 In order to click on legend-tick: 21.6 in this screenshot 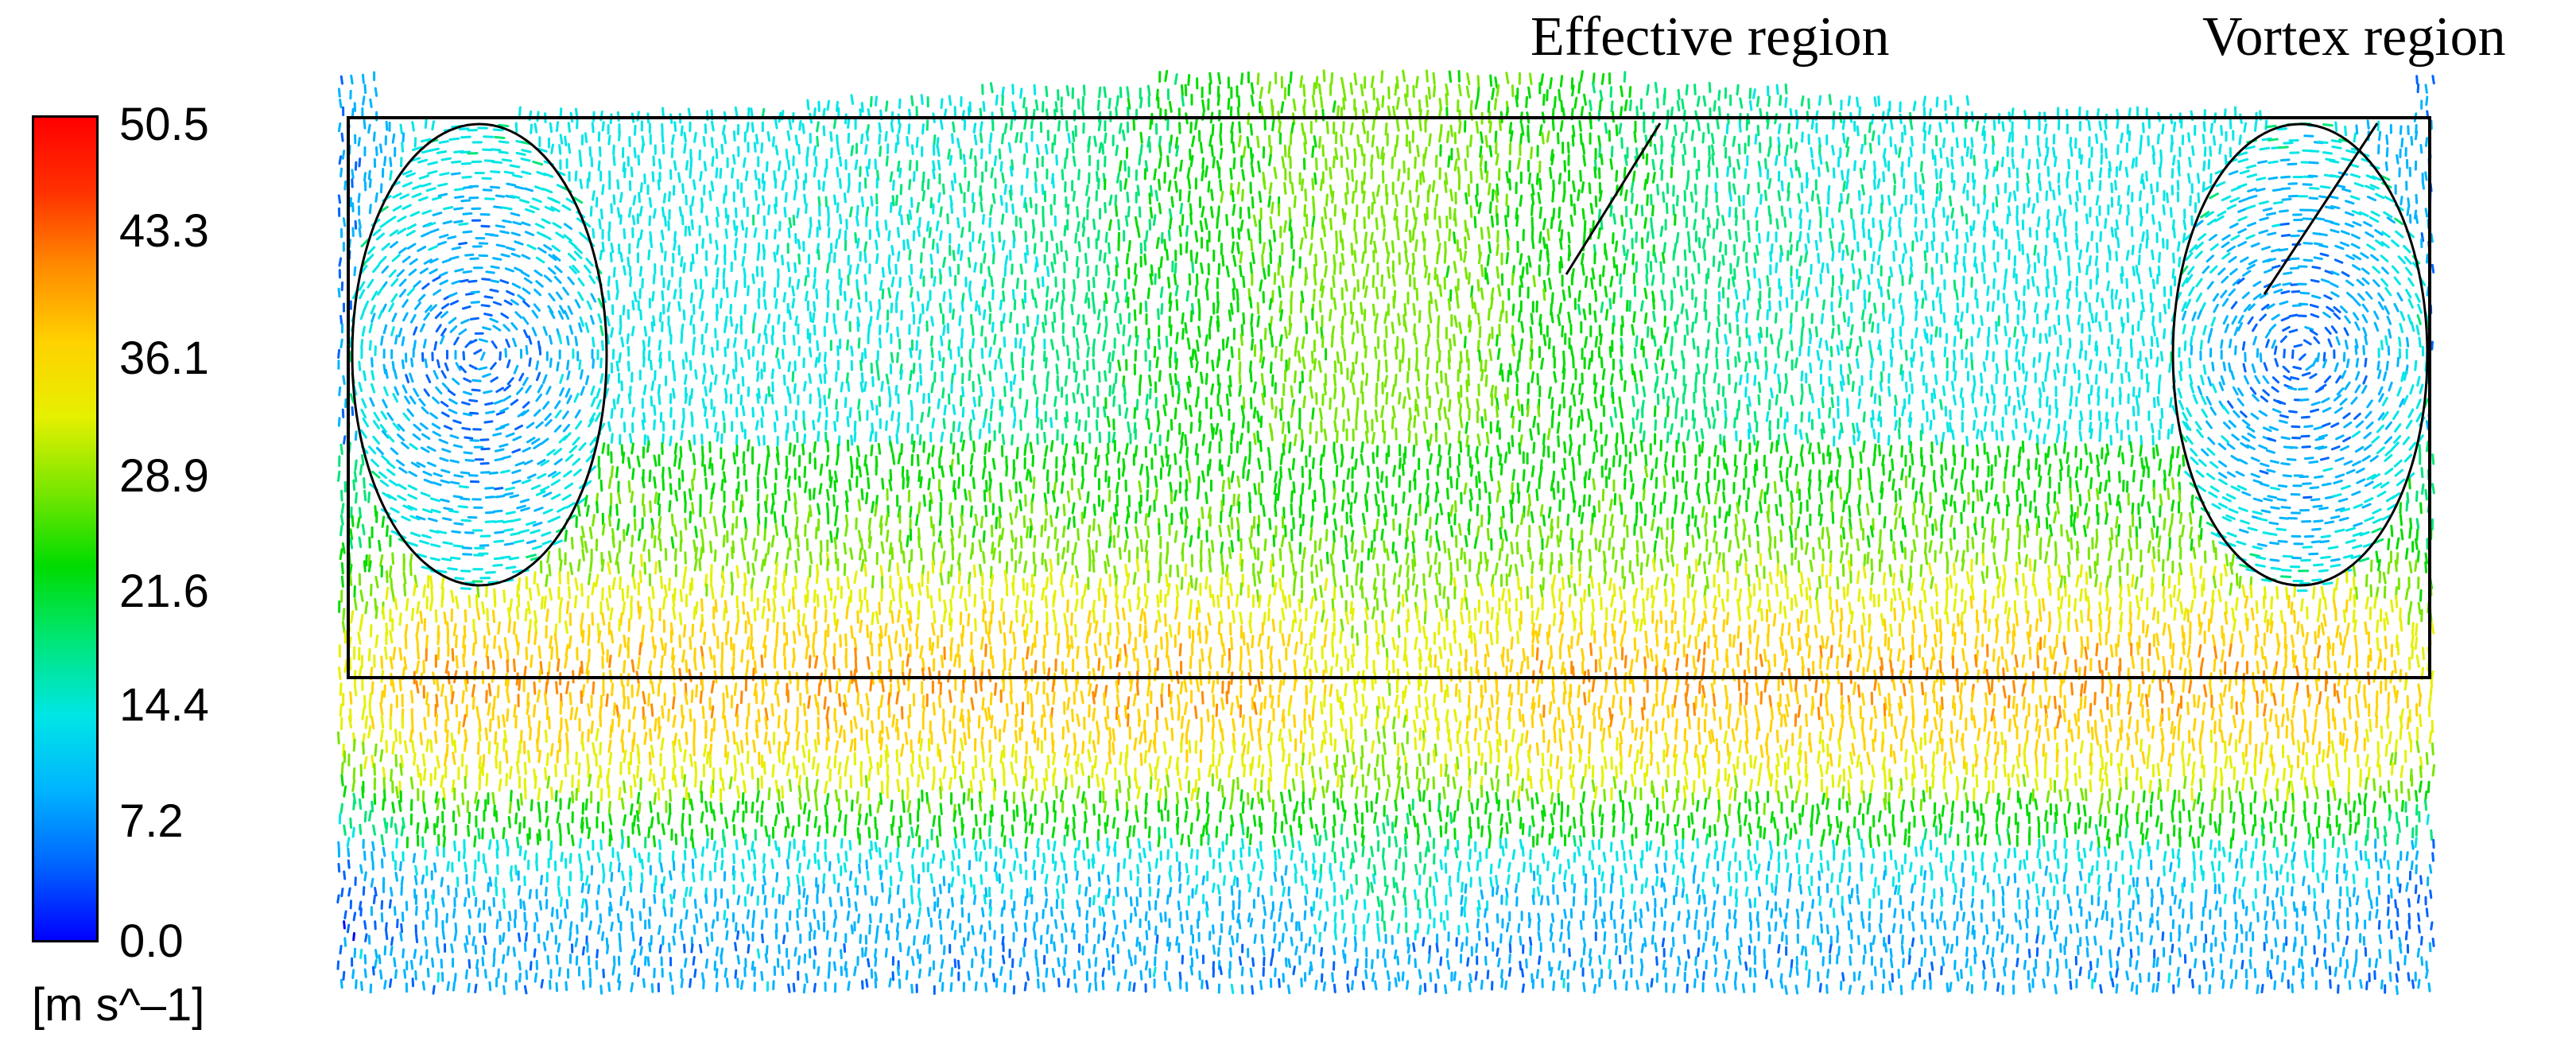, I will do `click(164, 591)`.